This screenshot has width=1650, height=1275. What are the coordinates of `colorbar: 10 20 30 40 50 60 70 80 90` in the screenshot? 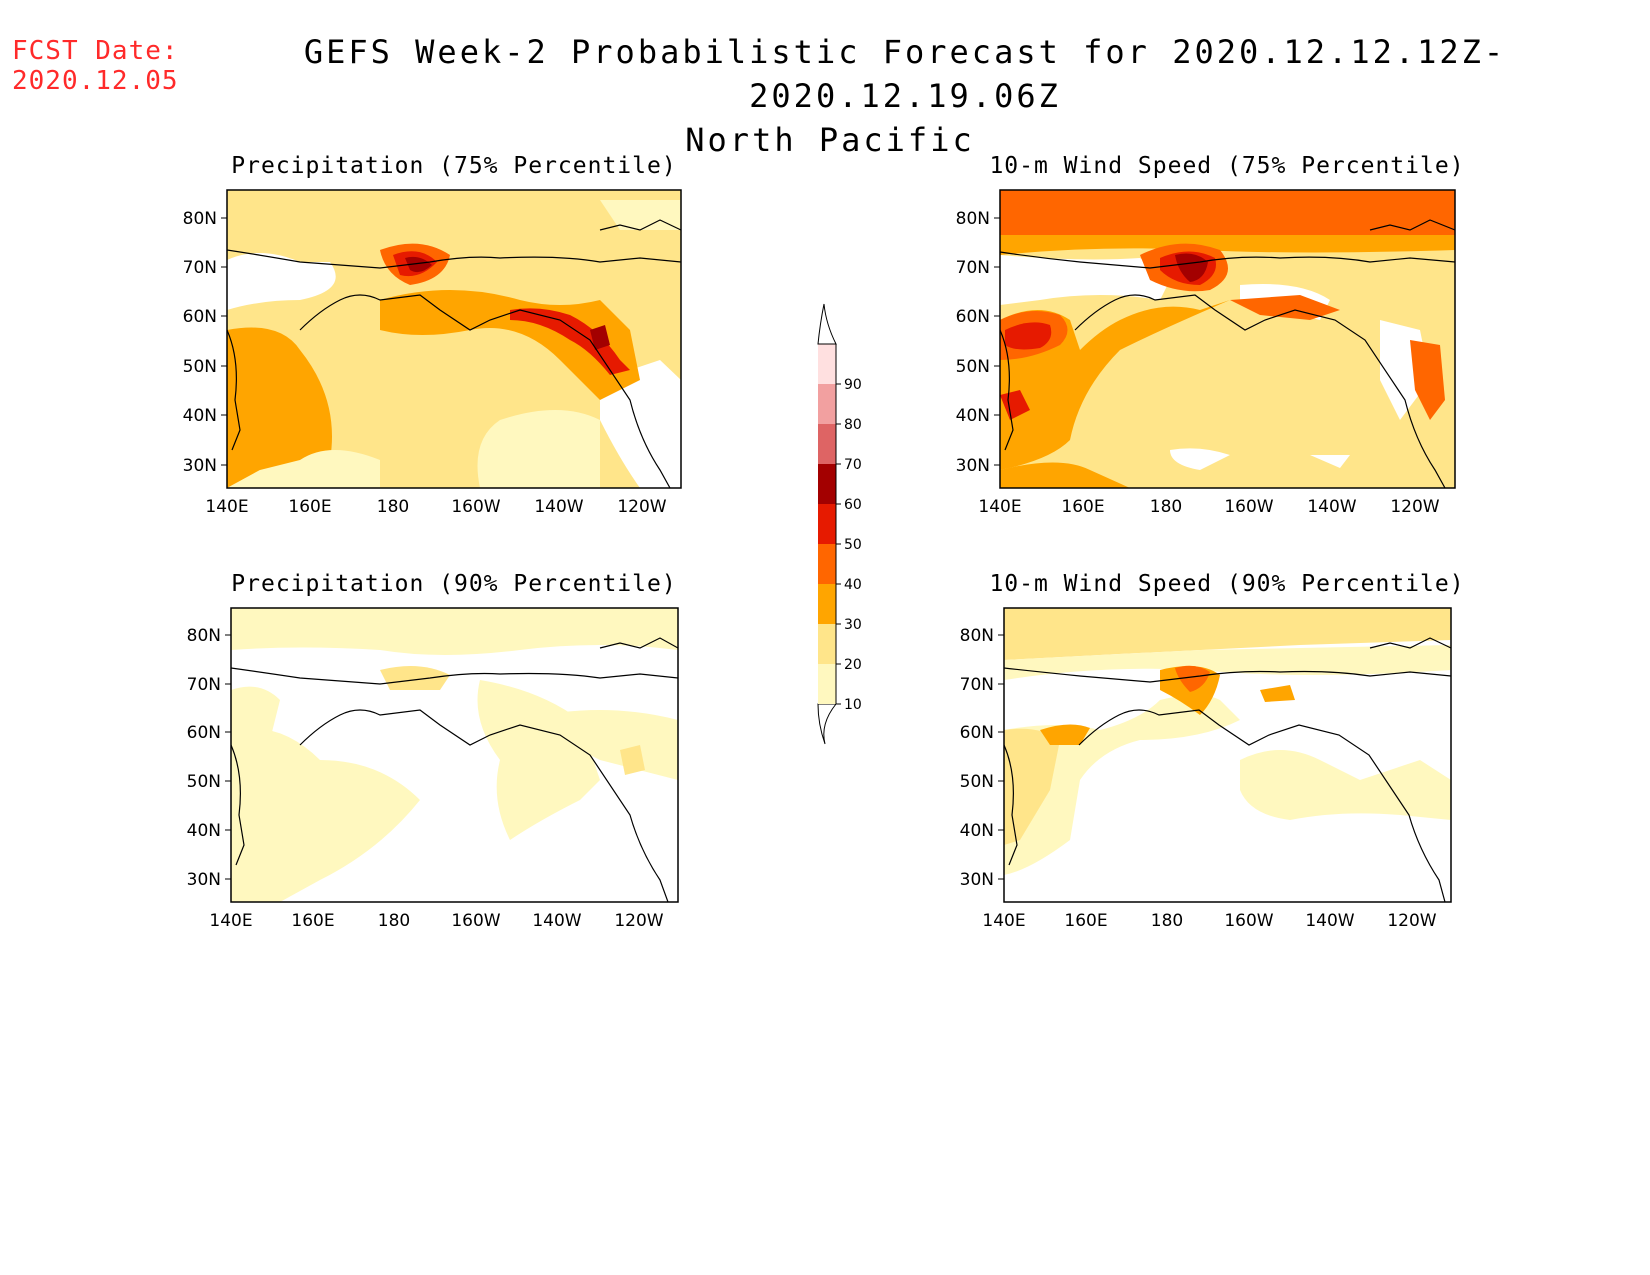 It's located at (839, 524).